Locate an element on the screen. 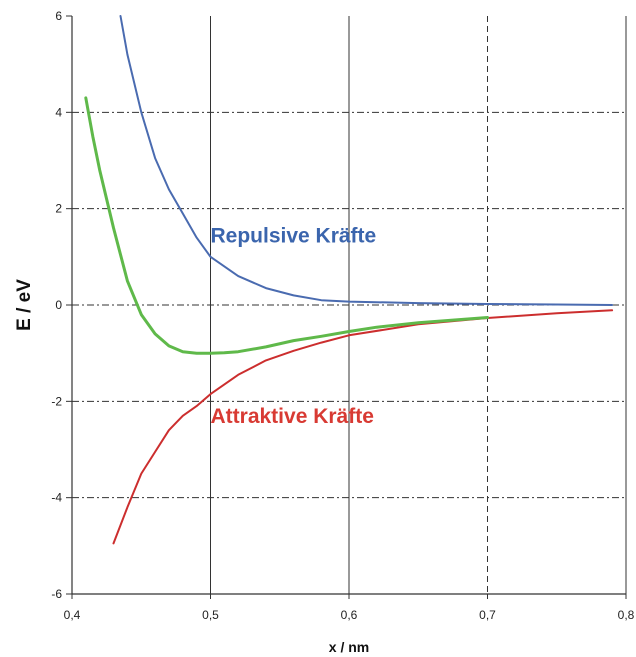 The width and height of the screenshot is (636, 657). annotations: Repulsive Kräfte Attraktive Kräfte is located at coordinates (294, 326).